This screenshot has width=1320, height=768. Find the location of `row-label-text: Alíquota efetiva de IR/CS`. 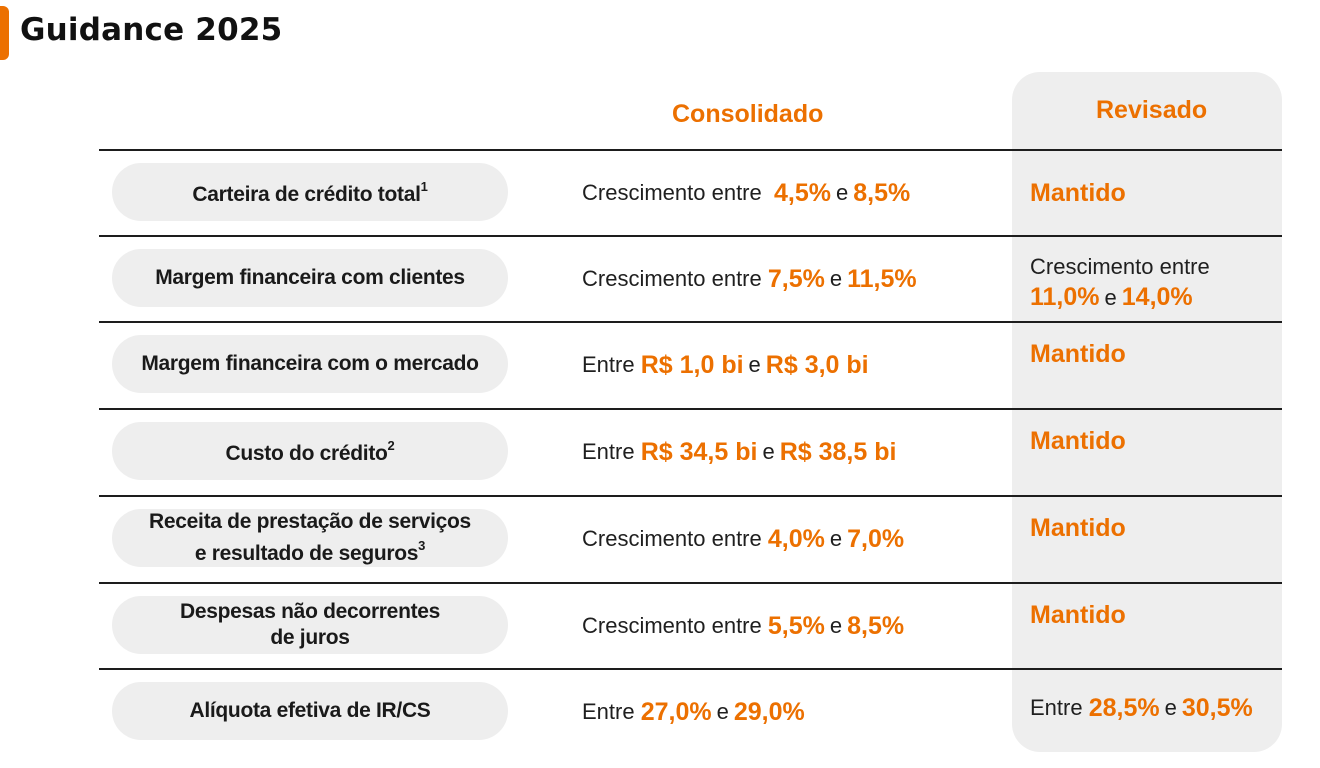

row-label-text: Alíquota efetiva de IR/CS is located at coordinates (310, 710).